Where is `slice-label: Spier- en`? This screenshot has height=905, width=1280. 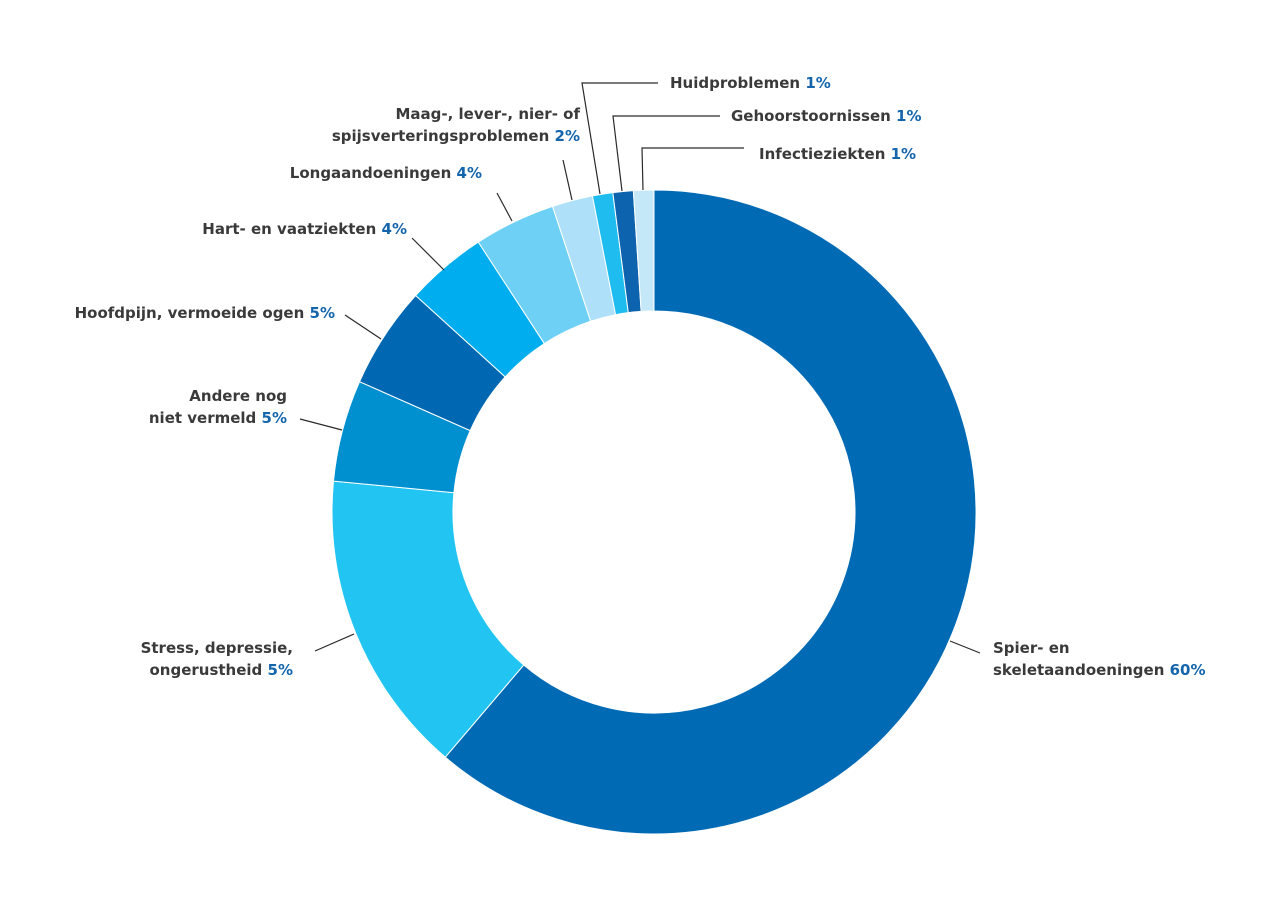 slice-label: Spier- en is located at coordinates (1031, 648).